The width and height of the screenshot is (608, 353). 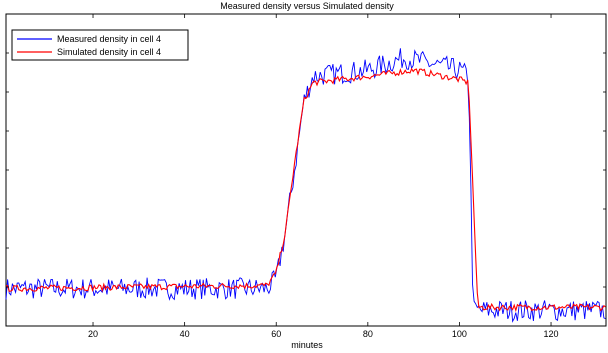 What do you see at coordinates (459, 334) in the screenshot?
I see `x-tick-label: 100` at bounding box center [459, 334].